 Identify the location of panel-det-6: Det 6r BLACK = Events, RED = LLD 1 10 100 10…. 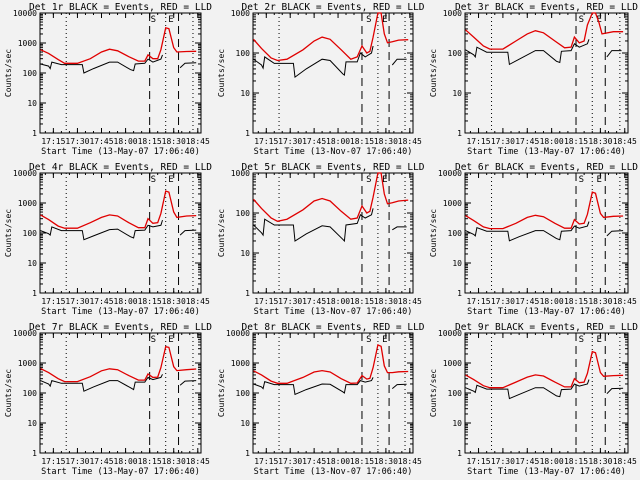
(533, 239).